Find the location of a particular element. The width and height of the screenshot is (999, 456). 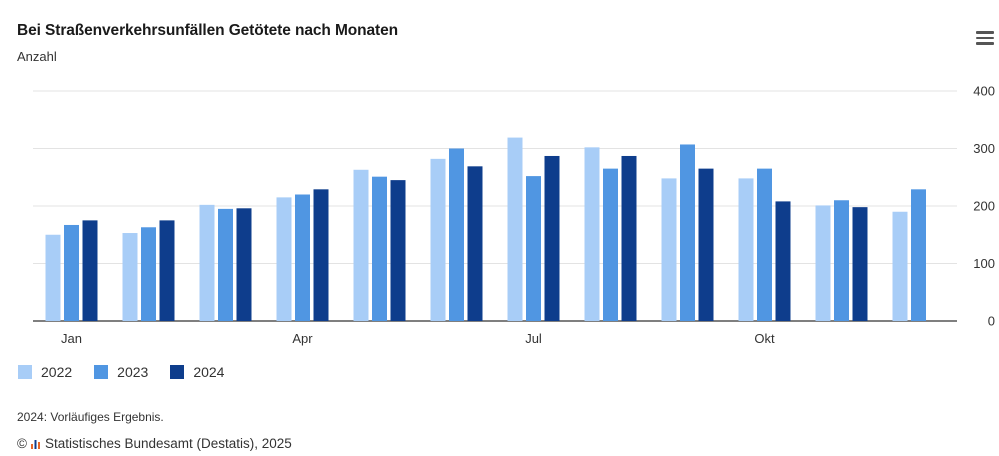

bar-2024-Feb is located at coordinates (167, 270).